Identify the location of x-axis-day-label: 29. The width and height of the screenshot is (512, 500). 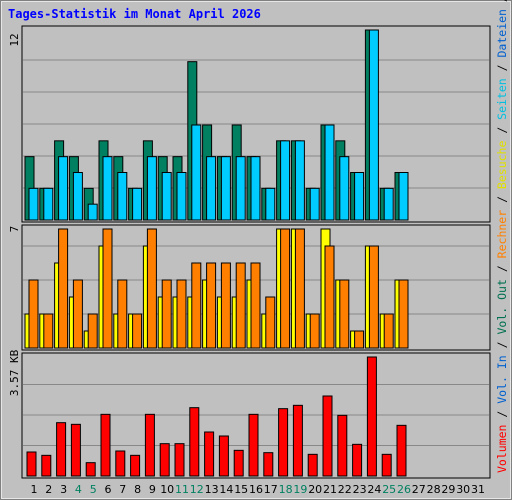
(448, 489).